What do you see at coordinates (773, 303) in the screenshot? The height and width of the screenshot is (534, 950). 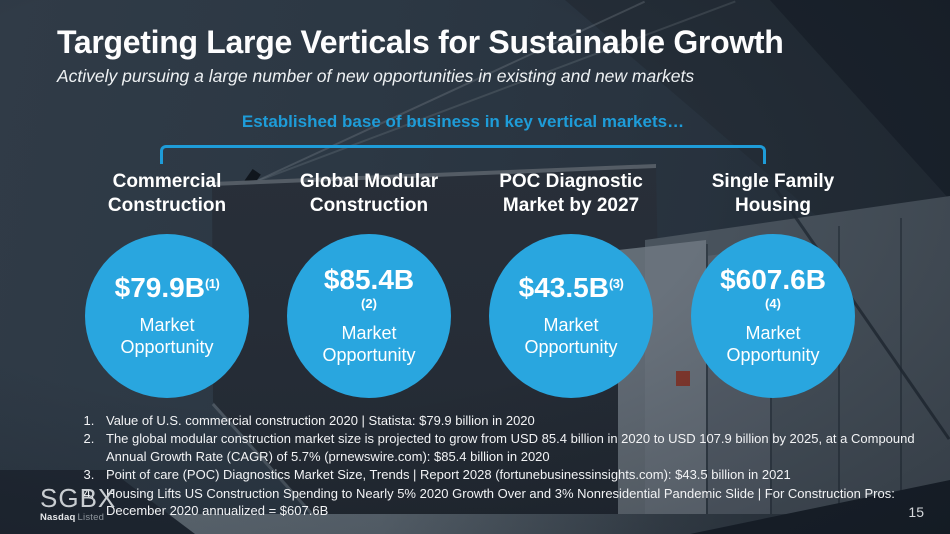 I see `footnote-ref: (4)` at bounding box center [773, 303].